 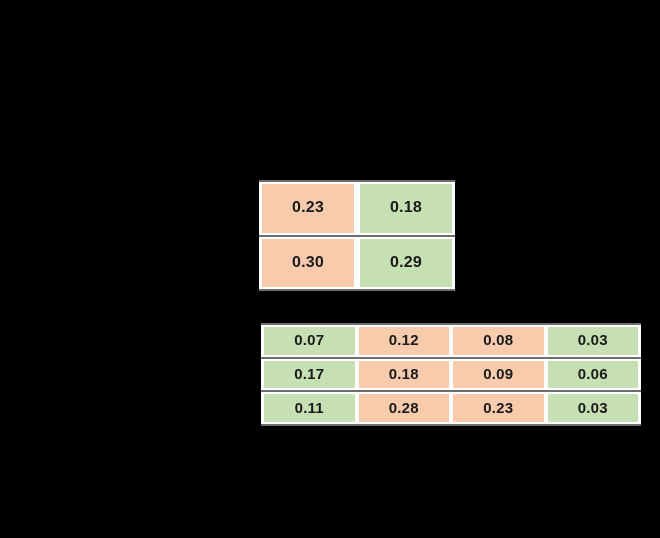 What do you see at coordinates (403, 341) in the screenshot?
I see `table-cell: 0.12` at bounding box center [403, 341].